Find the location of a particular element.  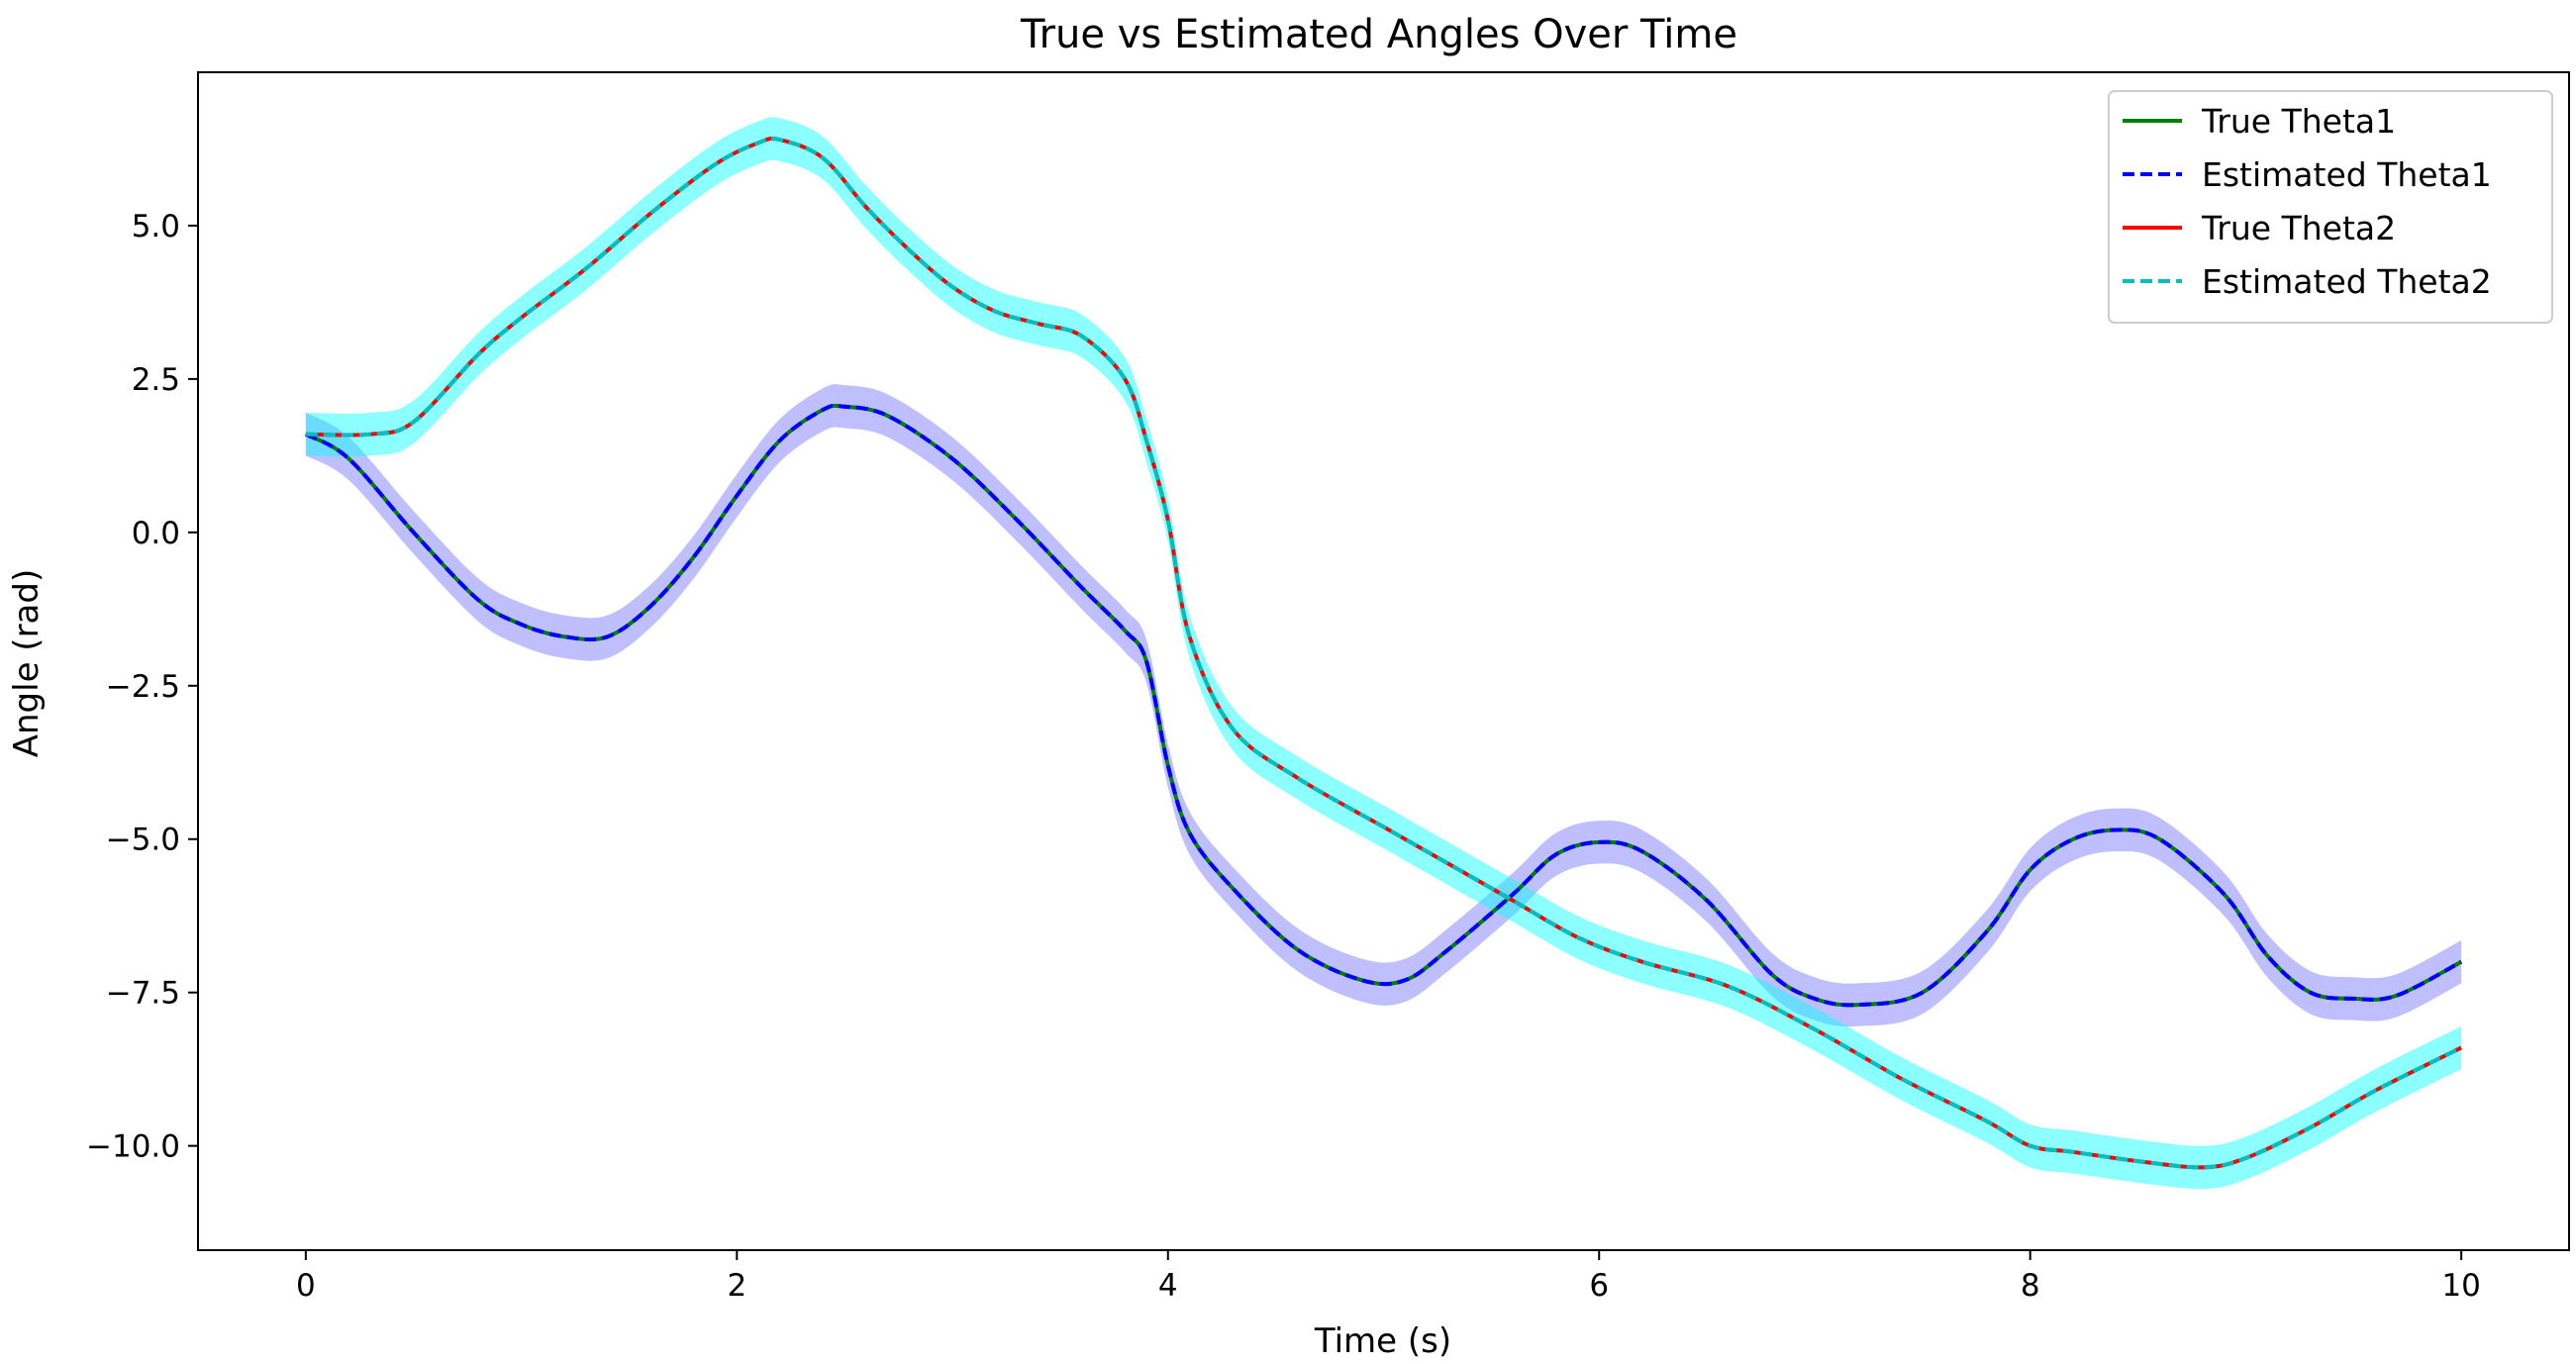

y-axis-label: Angle (rad) is located at coordinates (27, 663).